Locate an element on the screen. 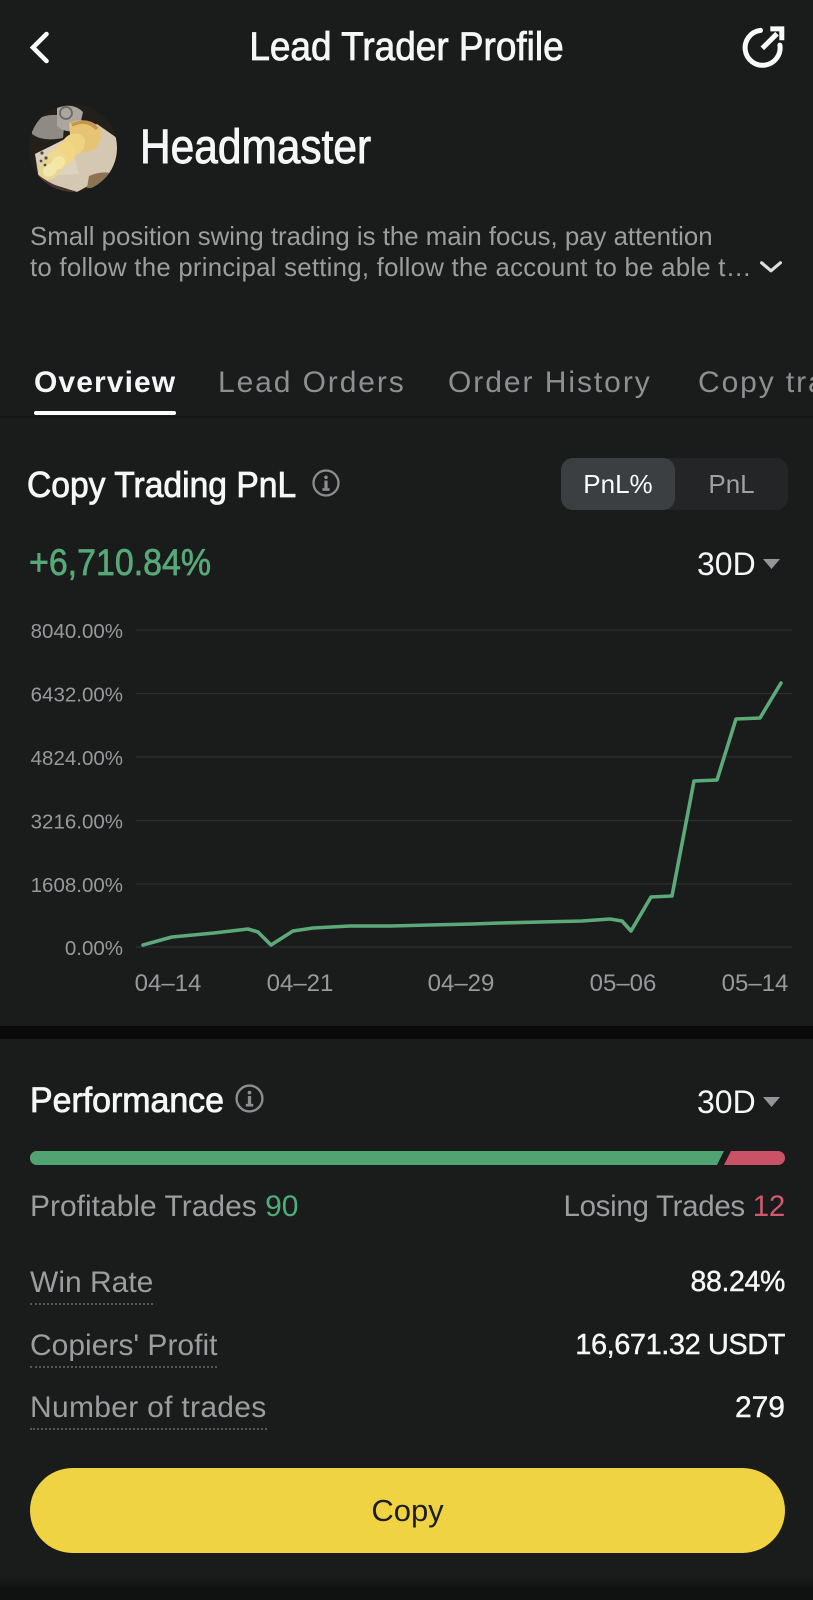 This screenshot has height=1600, width=813. svg-text: 4824.00% is located at coordinates (77, 758).